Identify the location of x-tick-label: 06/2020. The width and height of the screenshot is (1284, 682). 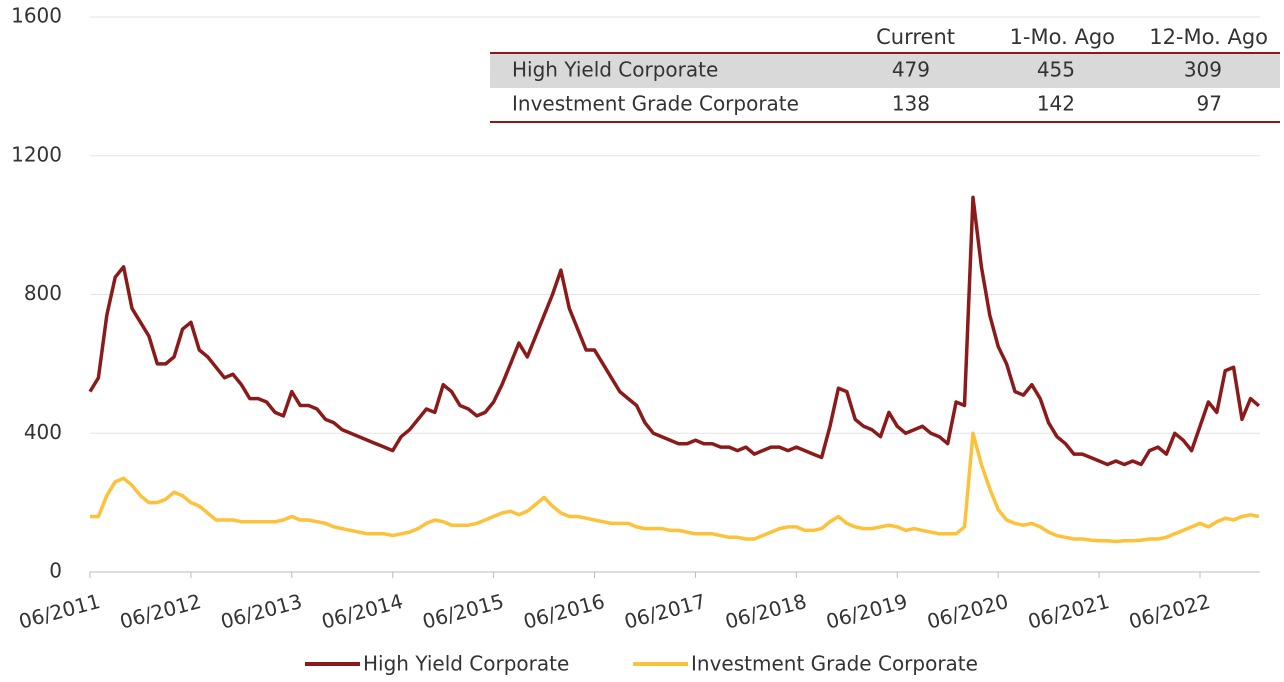
(967, 611).